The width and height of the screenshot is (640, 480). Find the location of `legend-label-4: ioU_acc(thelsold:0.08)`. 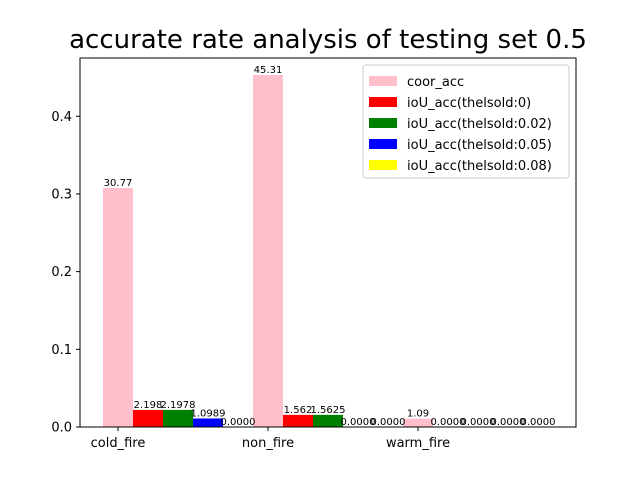

legend-label-4: ioU_acc(thelsold:0.08) is located at coordinates (479, 166).